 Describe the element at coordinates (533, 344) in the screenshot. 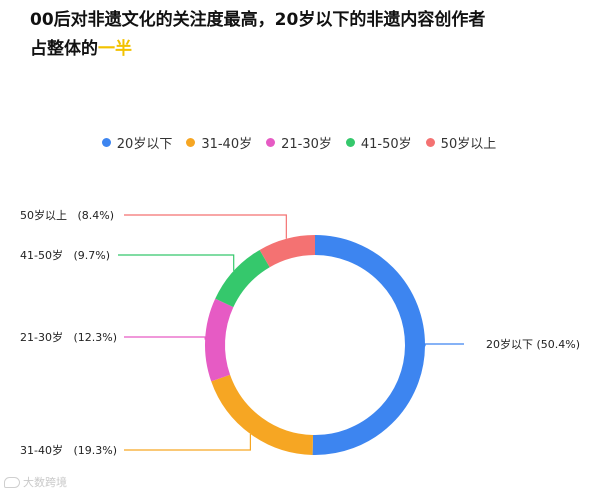

I see `data-label: 20岁以下 (50.4%)` at that location.